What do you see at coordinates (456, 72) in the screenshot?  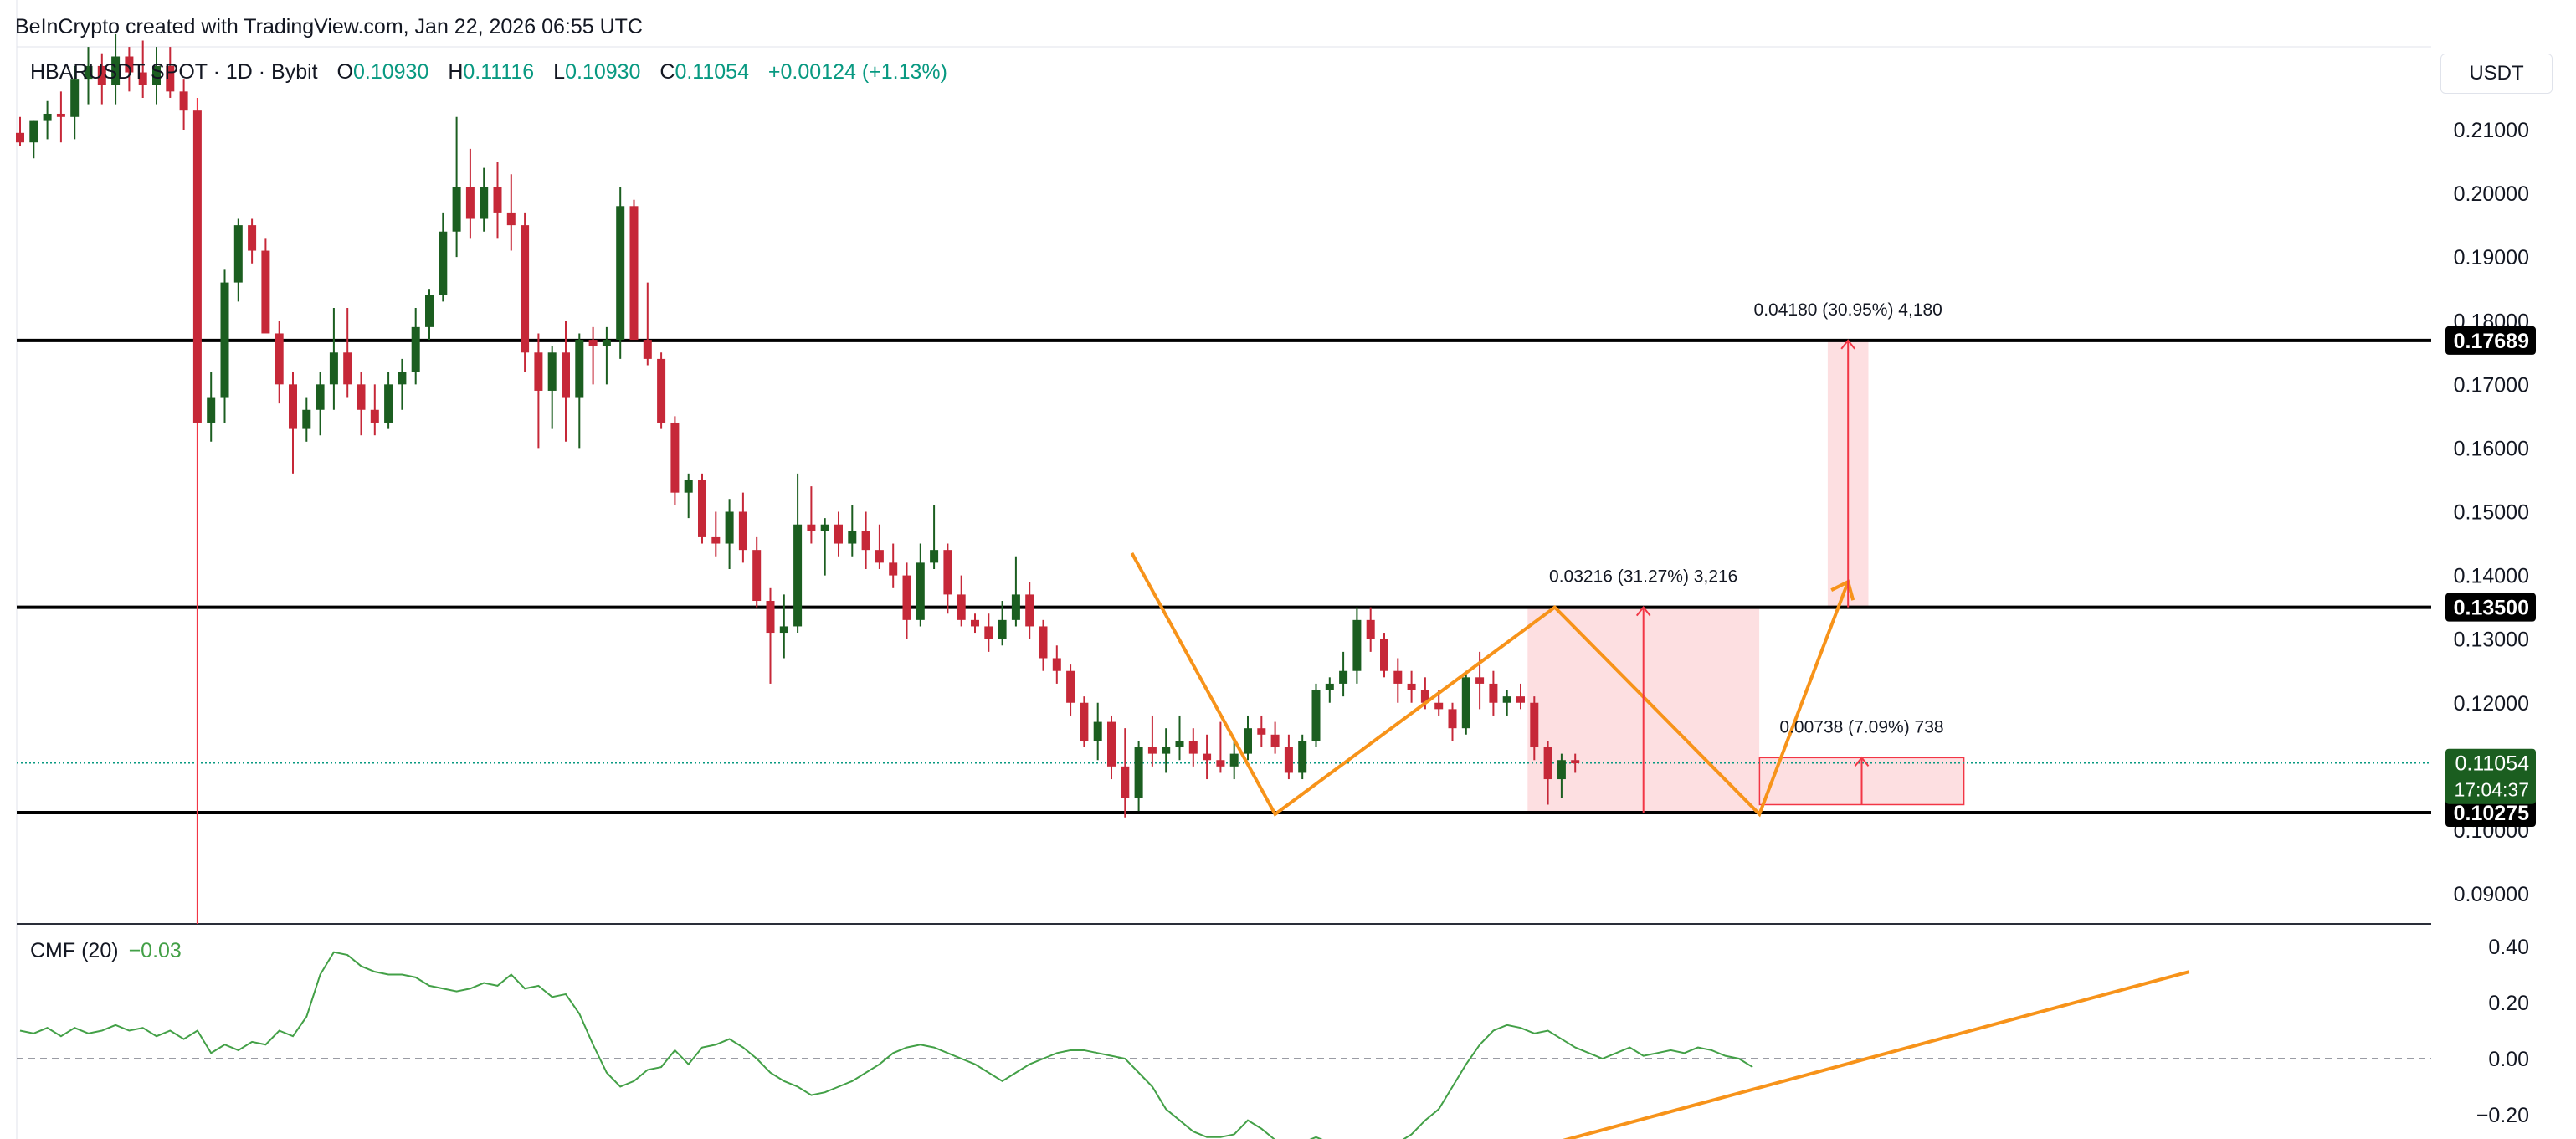 I see `high-label: H` at bounding box center [456, 72].